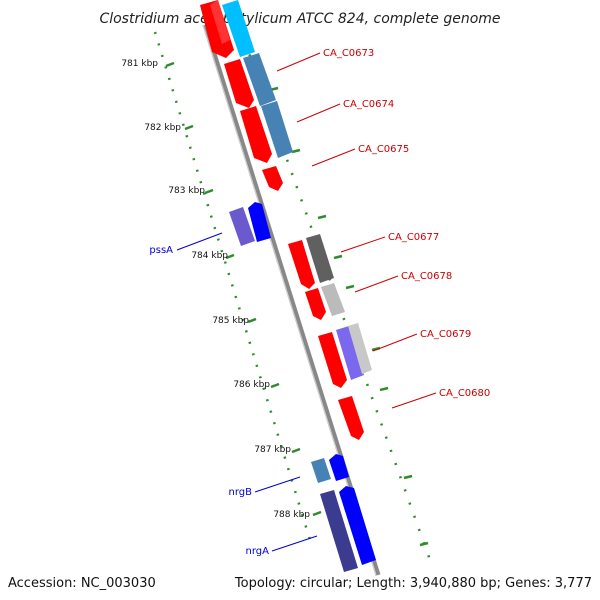 This screenshot has height=600, width=600. Describe the element at coordinates (186, 191) in the screenshot. I see `tick-label: 783 kbp` at that location.